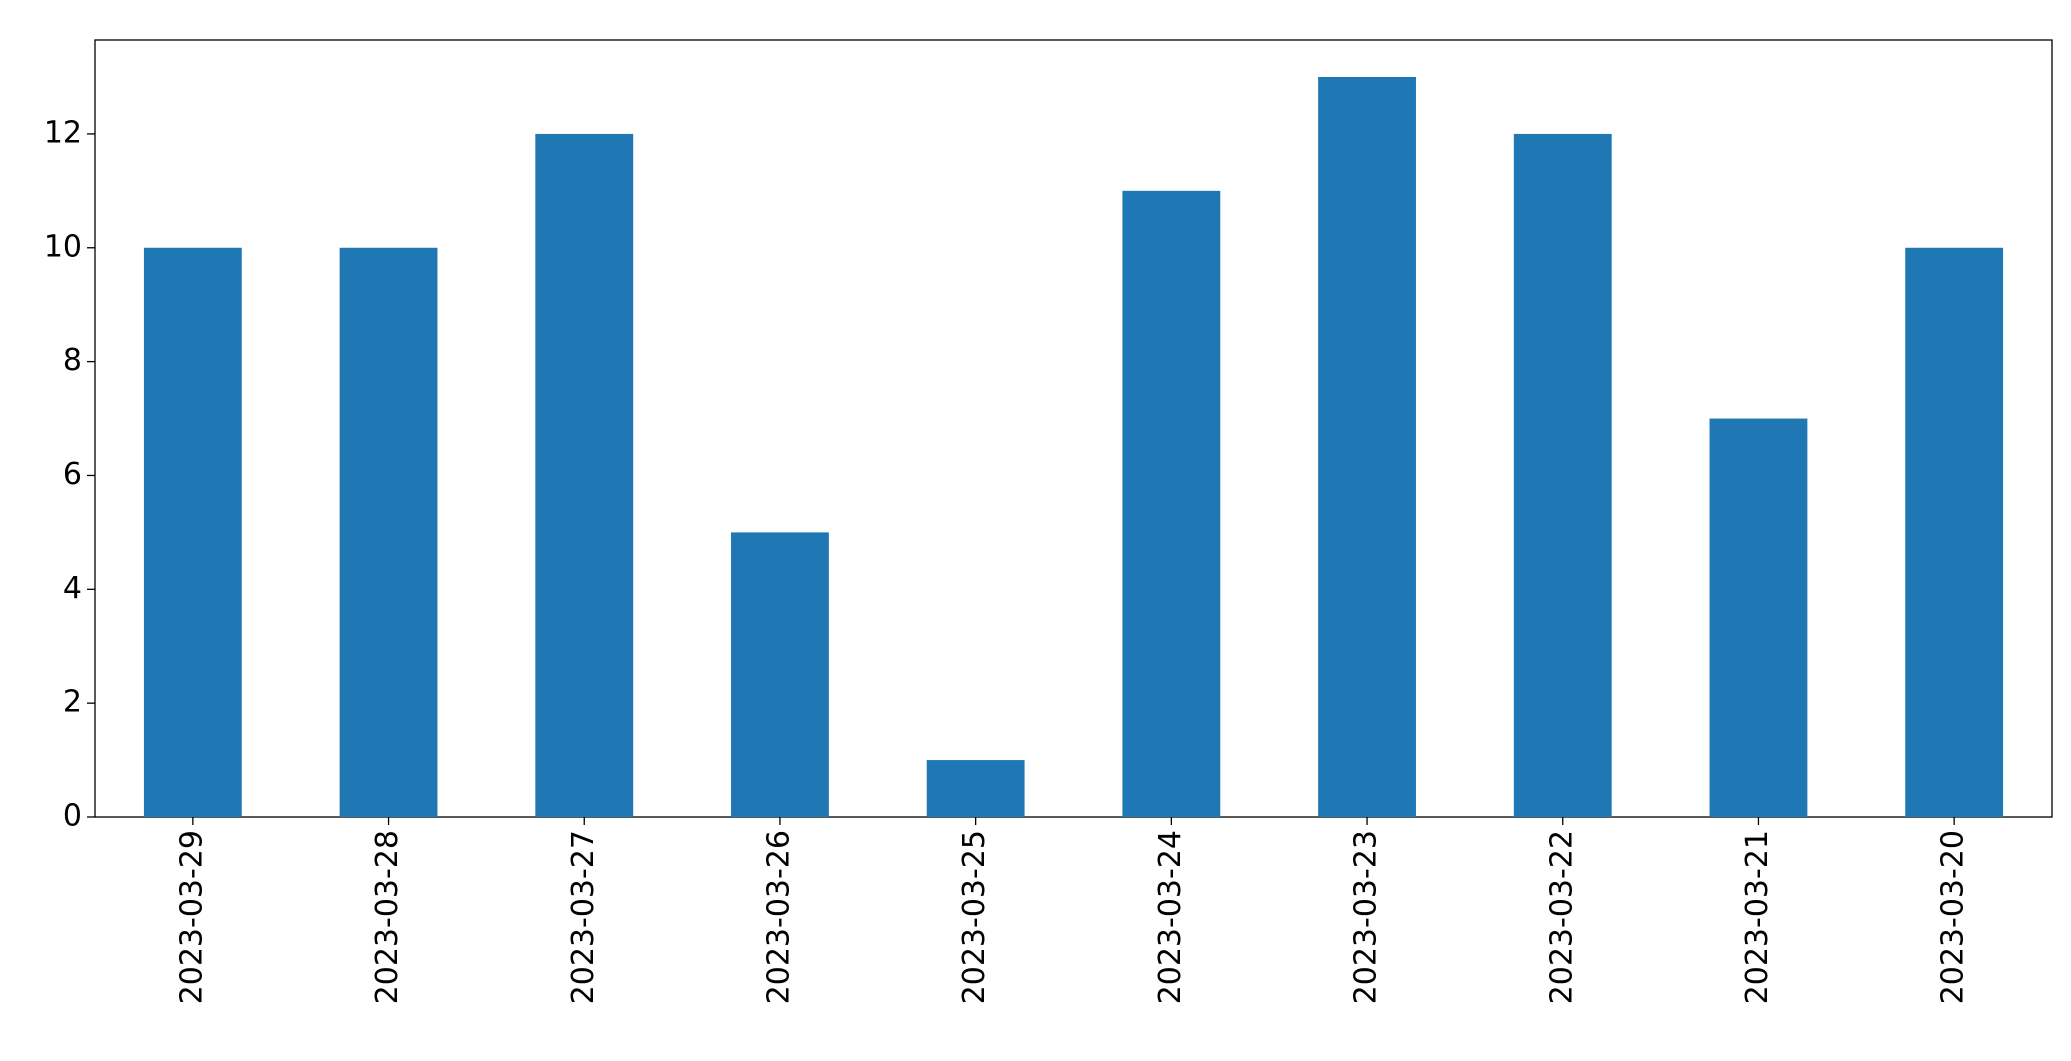  What do you see at coordinates (1561, 917) in the screenshot?
I see `x-tick-label: 2023-03-22` at bounding box center [1561, 917].